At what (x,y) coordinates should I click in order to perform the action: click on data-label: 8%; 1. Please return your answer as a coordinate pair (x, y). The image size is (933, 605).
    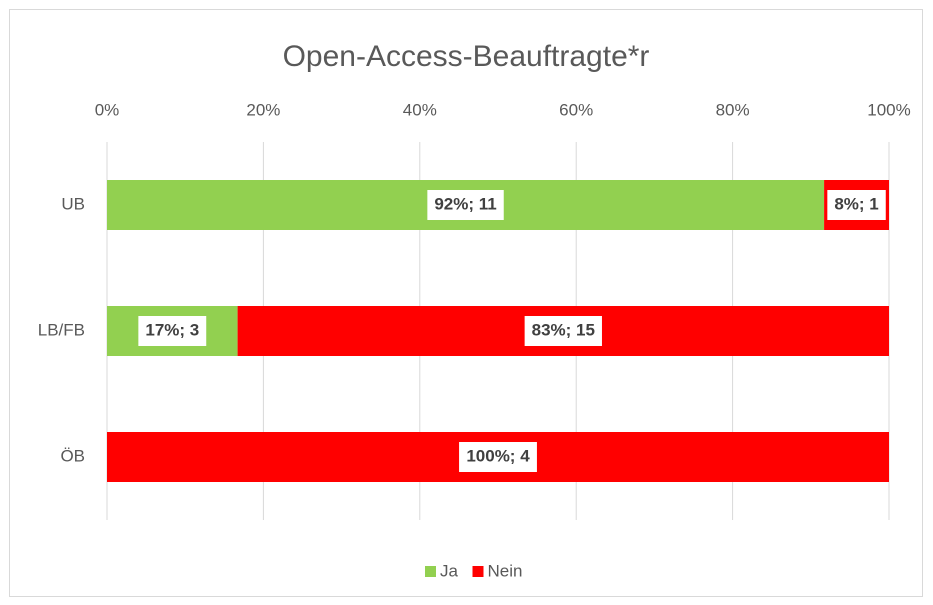
    Looking at the image, I should click on (856, 203).